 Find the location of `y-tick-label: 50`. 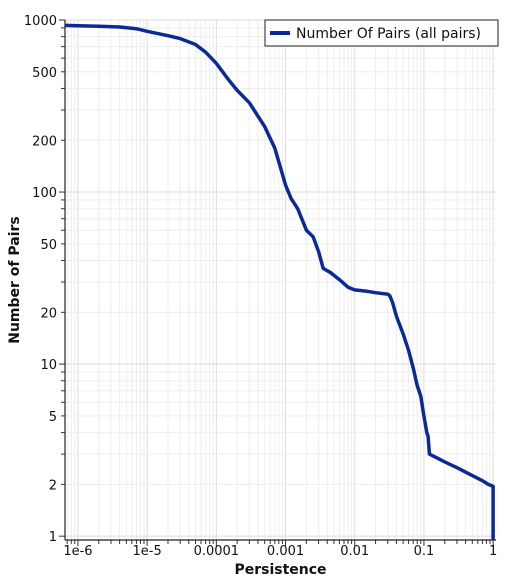

y-tick-label: 50 is located at coordinates (48, 245).